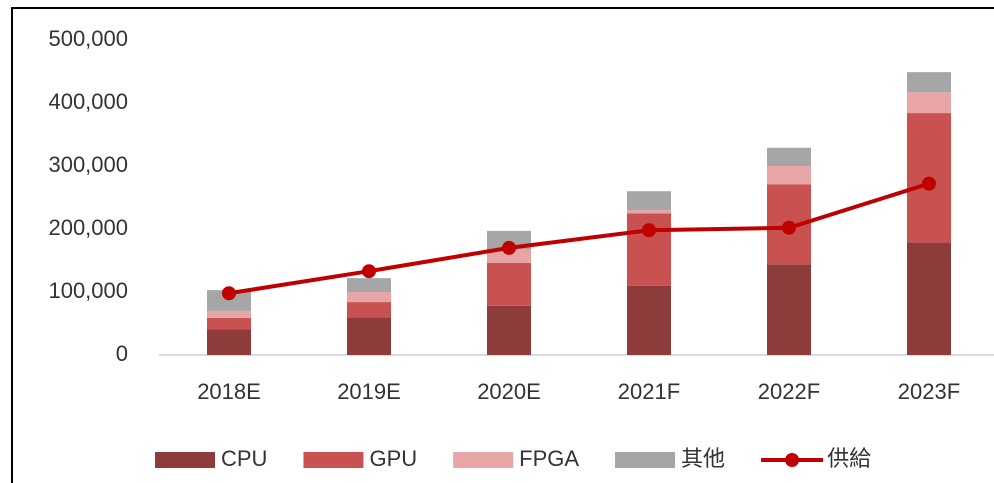  I want to click on y-tick-label: 0, so click(122, 353).